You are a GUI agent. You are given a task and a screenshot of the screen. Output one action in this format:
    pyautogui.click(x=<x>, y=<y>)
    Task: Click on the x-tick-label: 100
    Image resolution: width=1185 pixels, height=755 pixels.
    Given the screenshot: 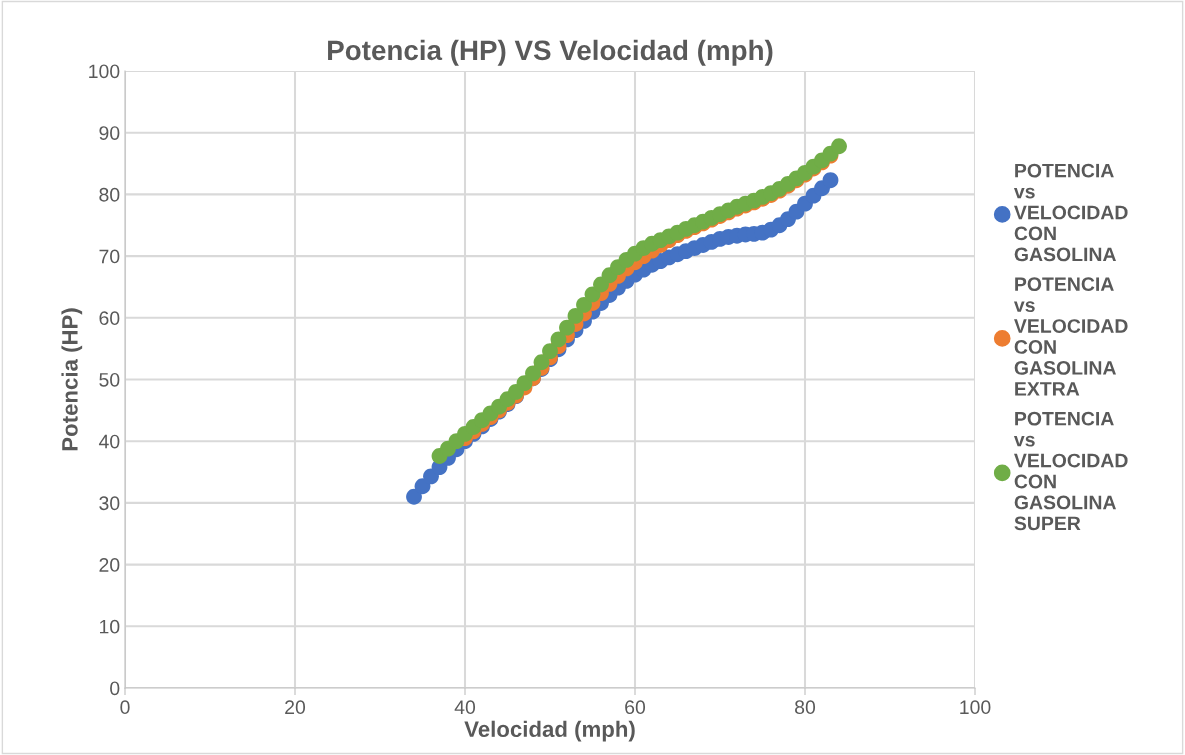 What is the action you would take?
    pyautogui.click(x=975, y=707)
    